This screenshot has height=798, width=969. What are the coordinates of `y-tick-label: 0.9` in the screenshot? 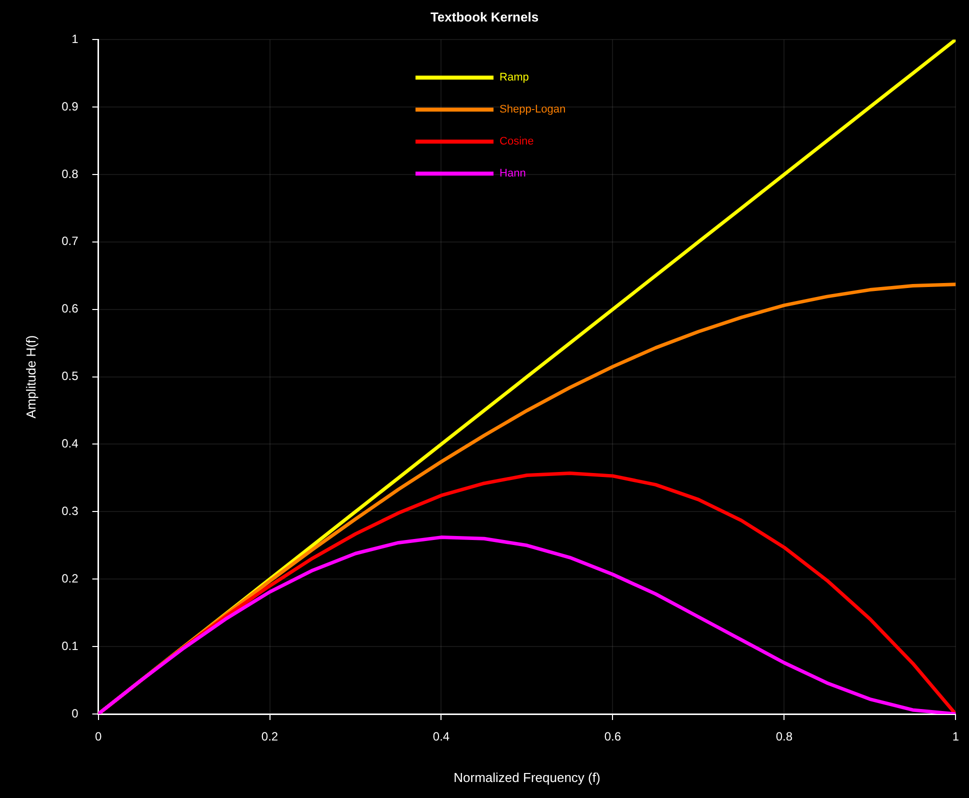 It's located at (70, 106).